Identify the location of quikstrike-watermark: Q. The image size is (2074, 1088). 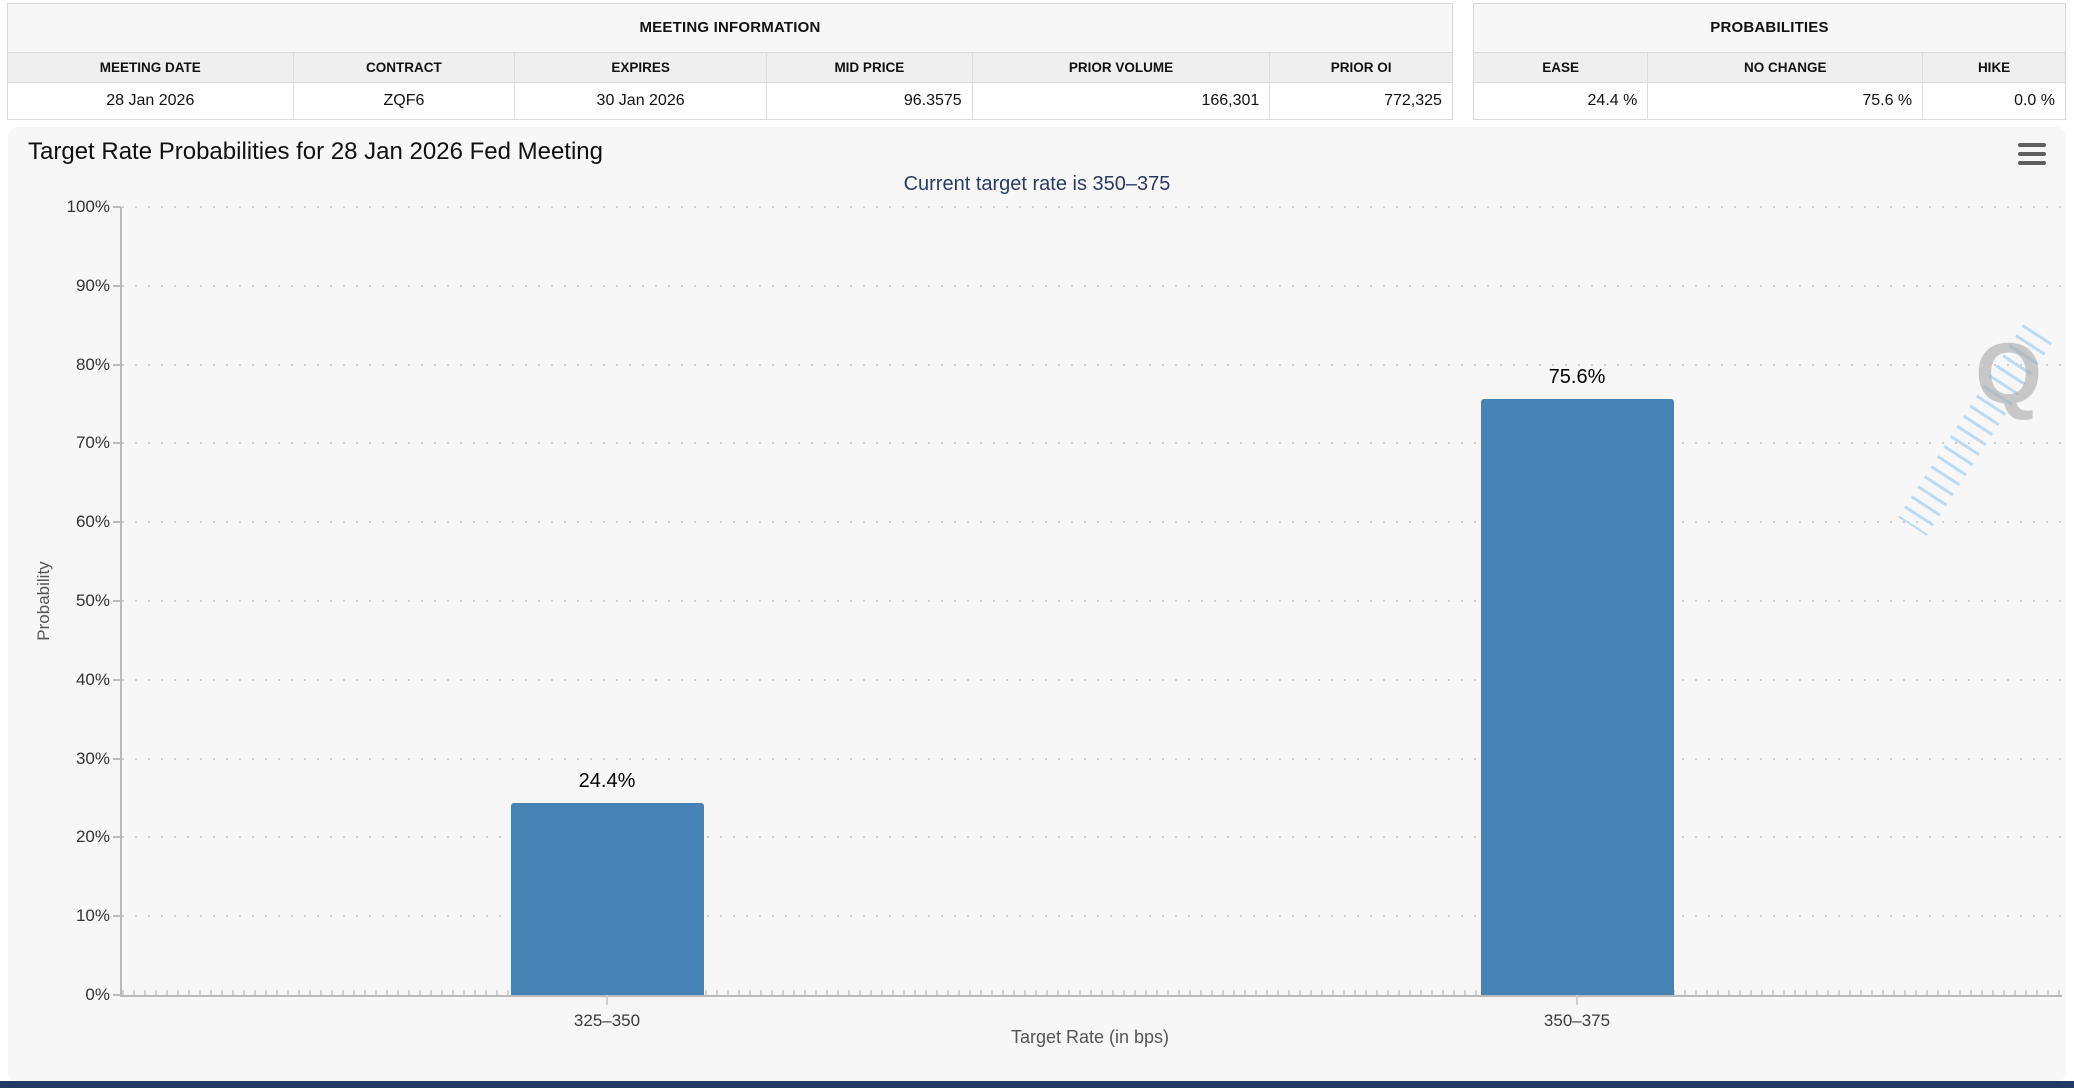
(1975, 425).